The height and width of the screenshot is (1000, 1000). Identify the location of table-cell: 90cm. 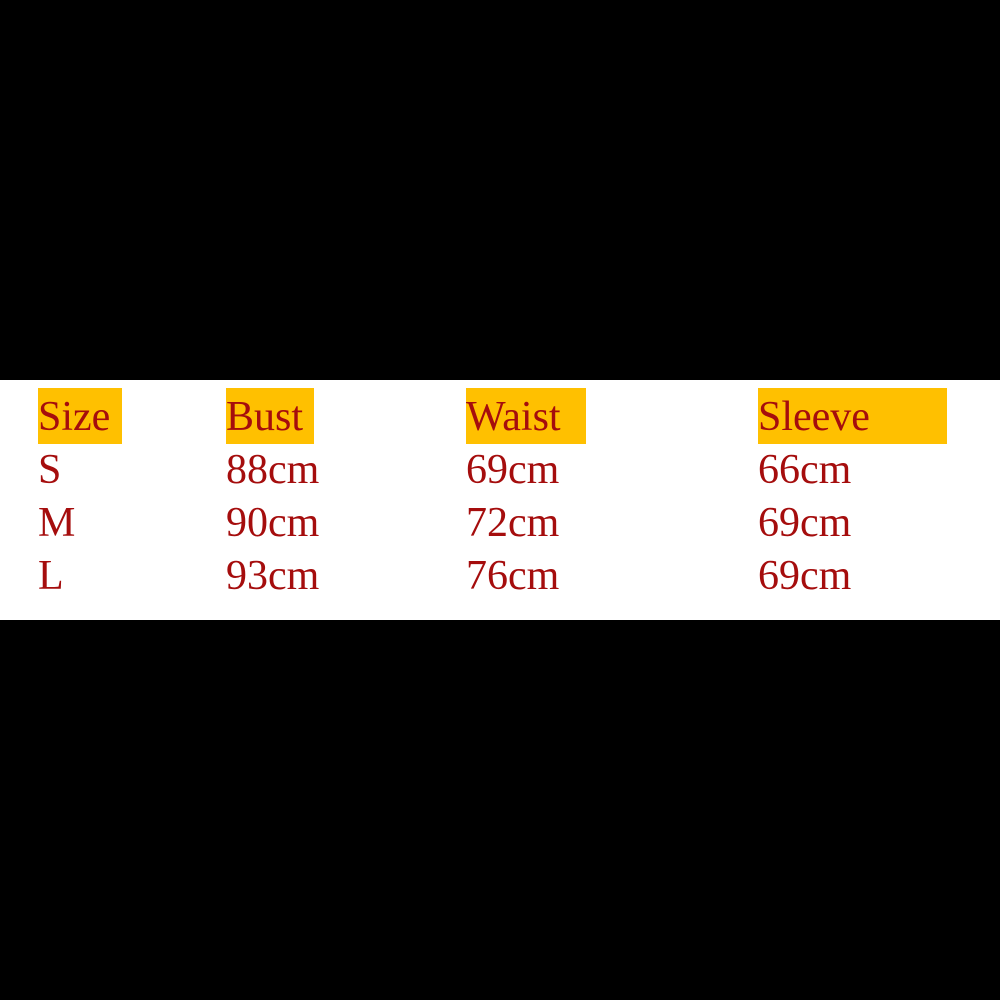
(273, 523).